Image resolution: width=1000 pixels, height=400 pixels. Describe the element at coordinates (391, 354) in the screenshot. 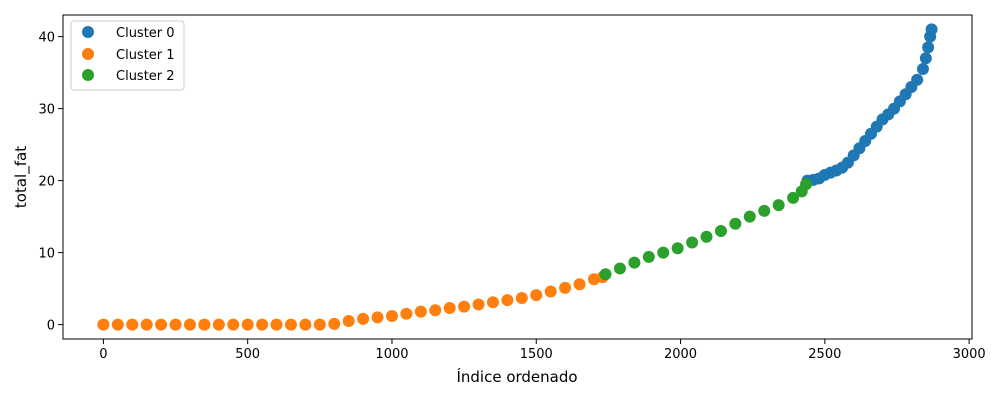

I see `x-tick-label: 1000` at that location.